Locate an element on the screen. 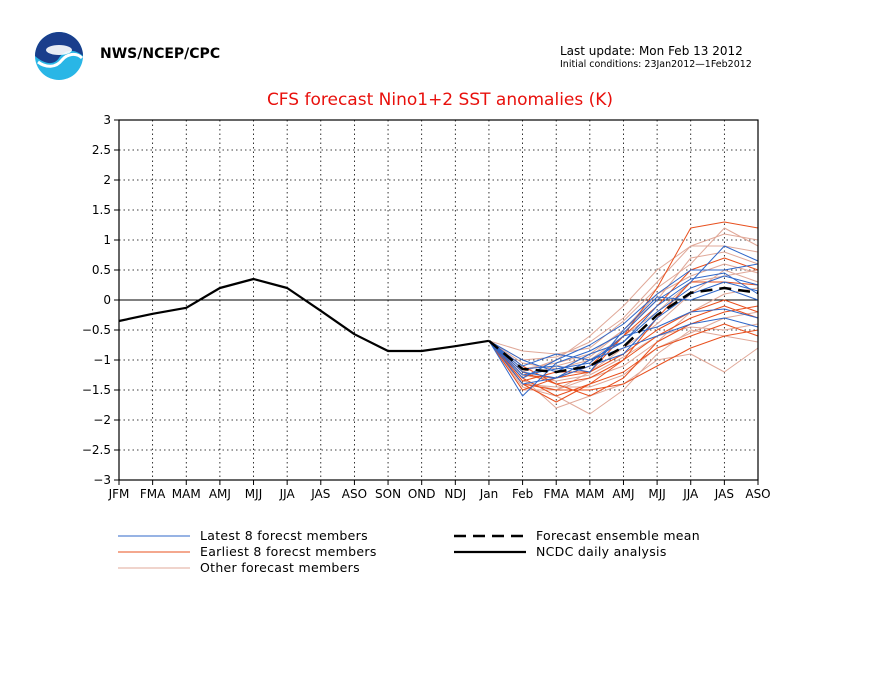 This screenshot has width=880, height=680. last-update-text: Last update: Mon Feb 13 2012 is located at coordinates (651, 51).